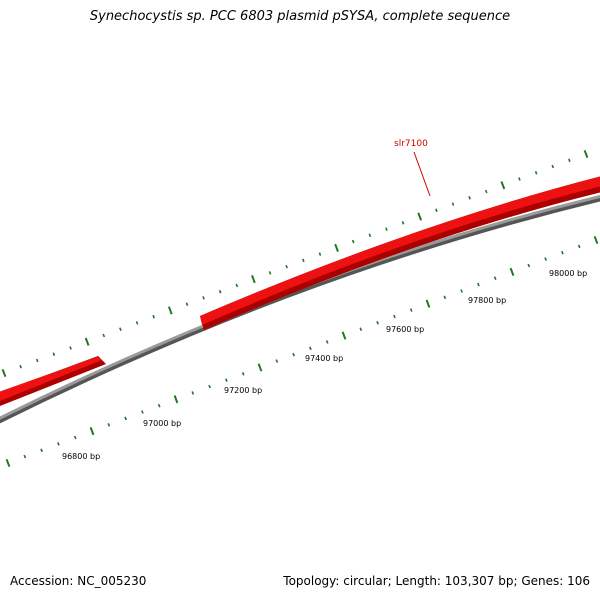 Image resolution: width=600 pixels, height=600 pixels. I want to click on scale-label-97200: 97200 bp, so click(243, 390).